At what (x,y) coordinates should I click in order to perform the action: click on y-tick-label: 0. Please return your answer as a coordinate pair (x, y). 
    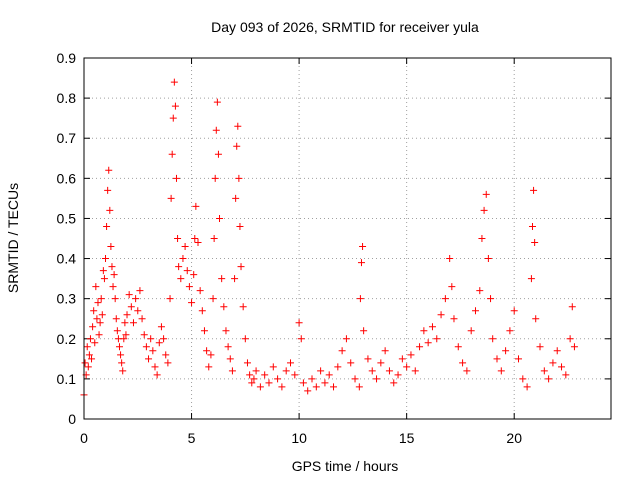
    Looking at the image, I should click on (72, 419).